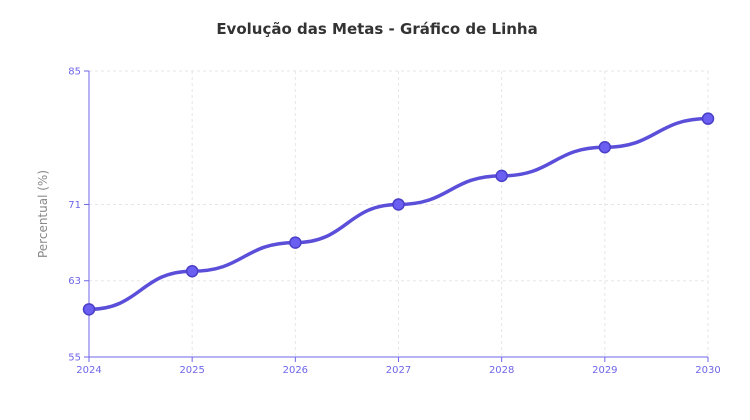  Describe the element at coordinates (74, 205) in the screenshot. I see `y-tick-label: 71` at that location.